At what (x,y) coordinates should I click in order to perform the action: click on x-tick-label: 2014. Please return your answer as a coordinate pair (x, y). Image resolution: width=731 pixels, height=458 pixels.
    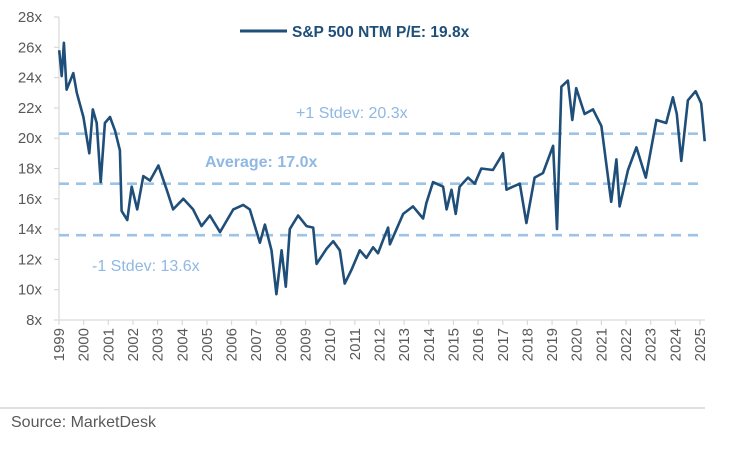
    Looking at the image, I should click on (429, 344).